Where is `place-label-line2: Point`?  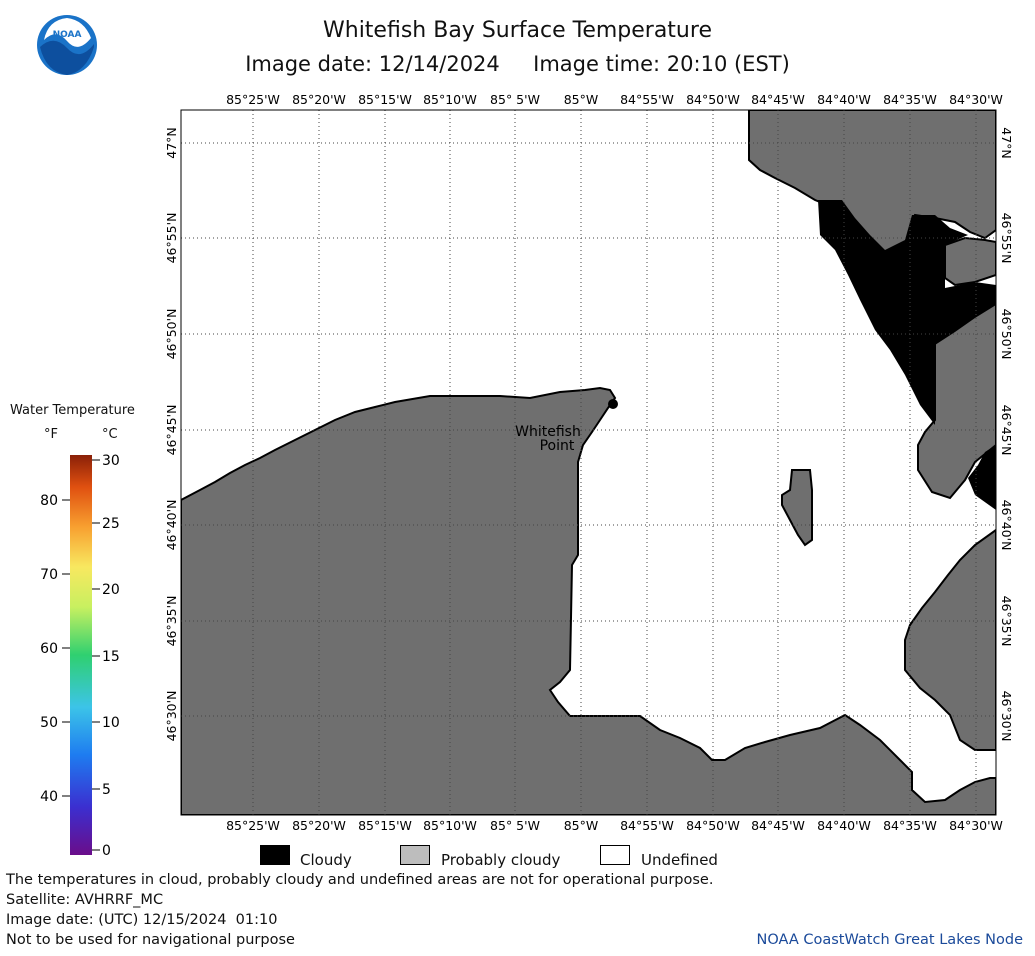 place-label-line2: Point is located at coordinates (557, 446).